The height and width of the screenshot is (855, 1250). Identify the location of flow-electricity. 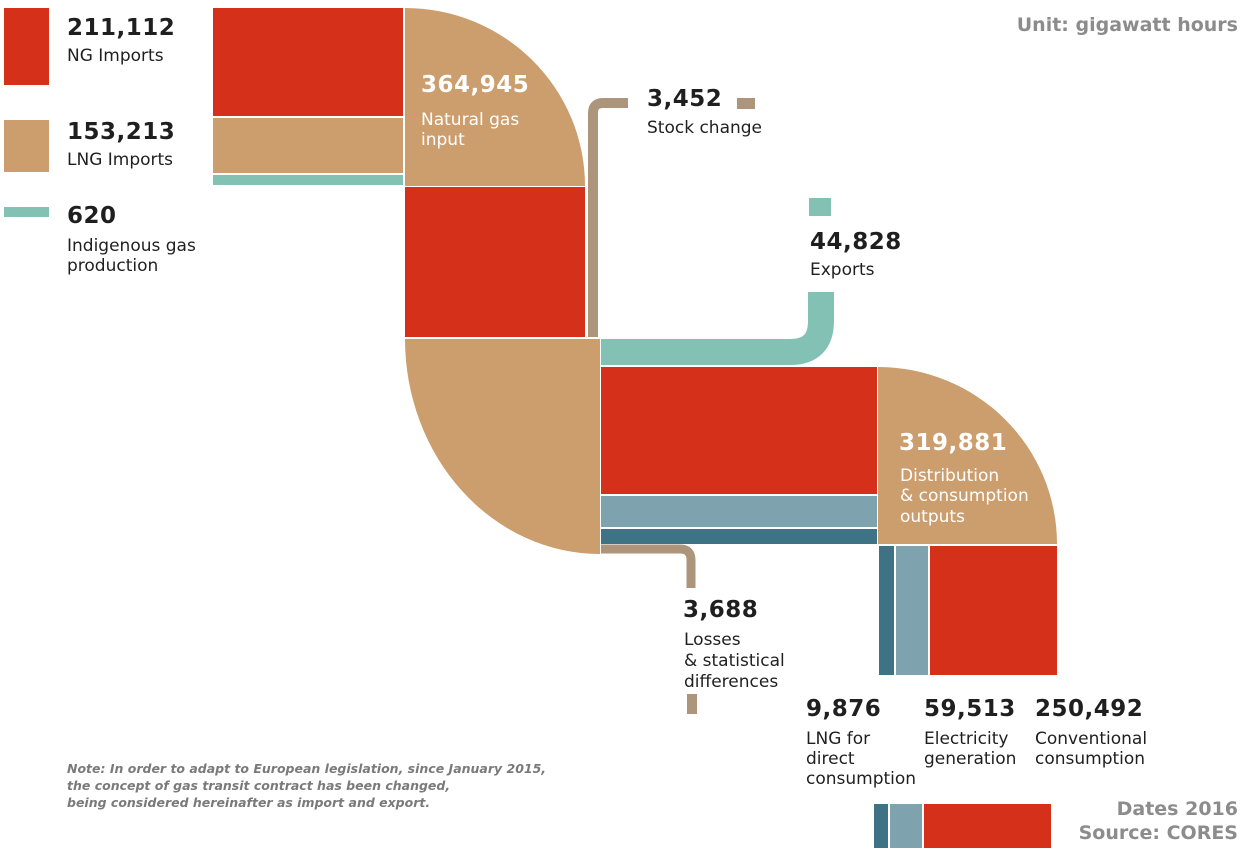
(739, 511).